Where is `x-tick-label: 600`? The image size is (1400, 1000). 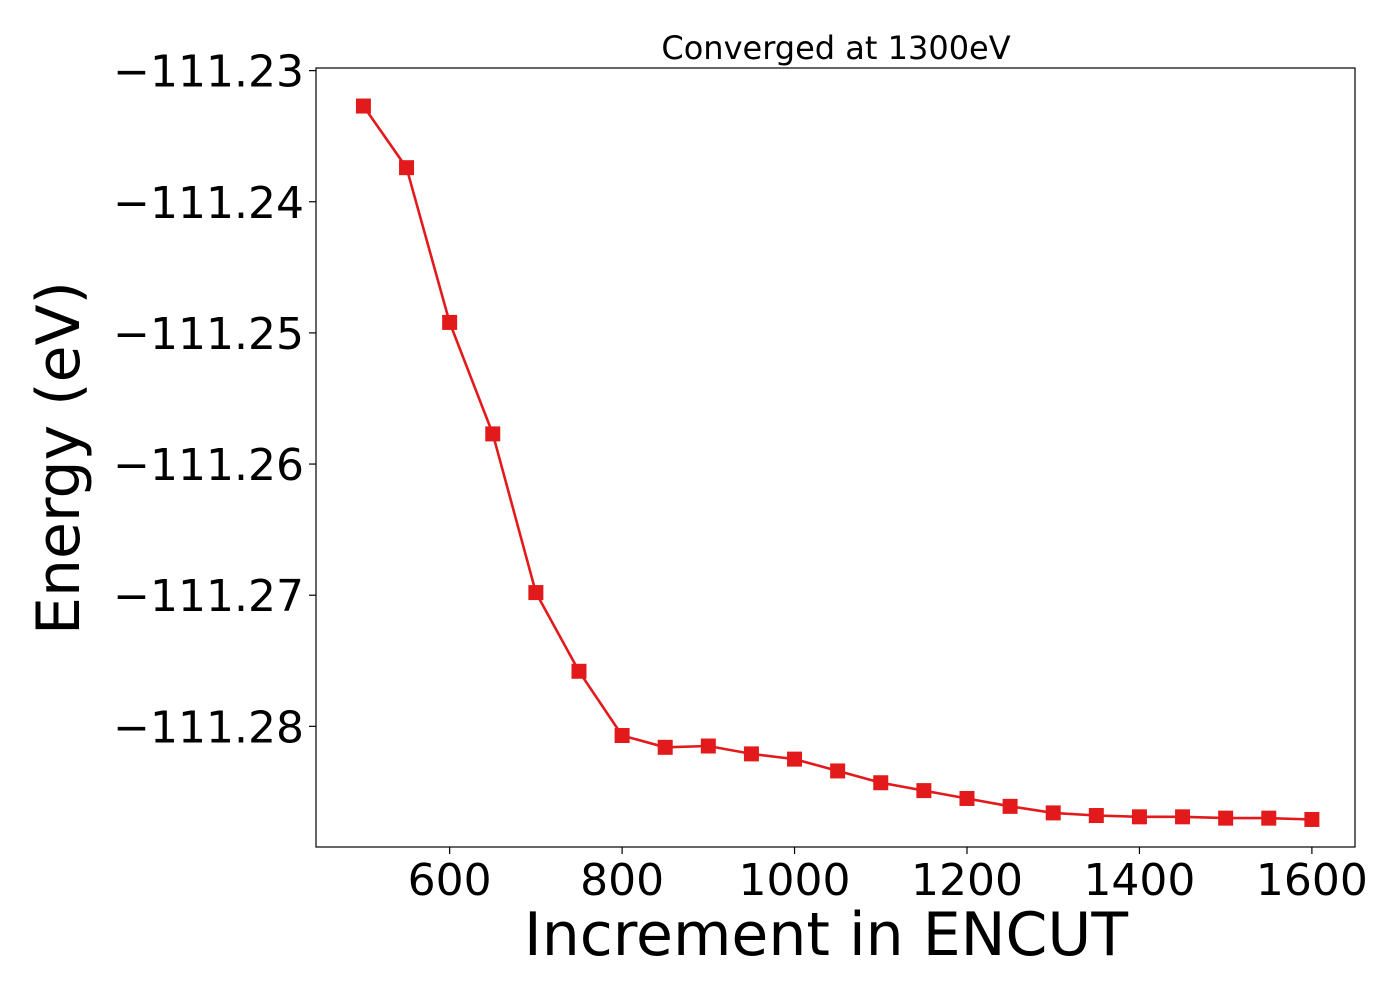 x-tick-label: 600 is located at coordinates (450, 880).